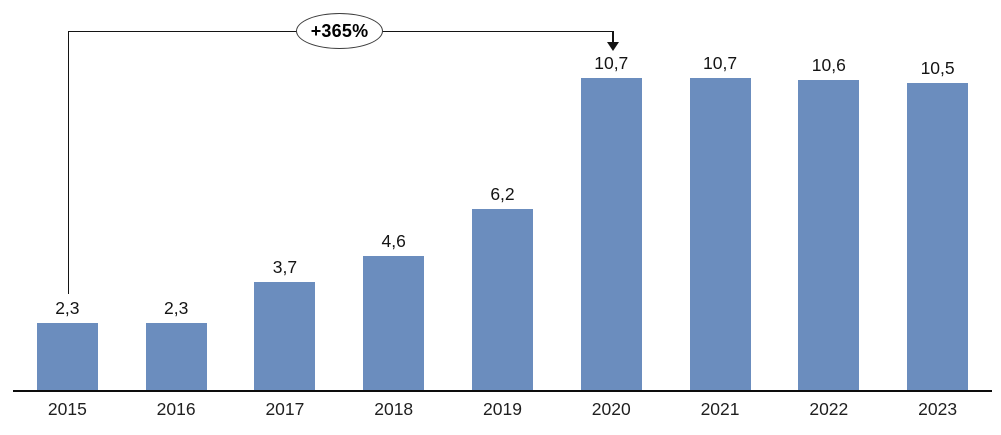  Describe the element at coordinates (67, 307) in the screenshot. I see `value-label-2015: 2,3` at that location.